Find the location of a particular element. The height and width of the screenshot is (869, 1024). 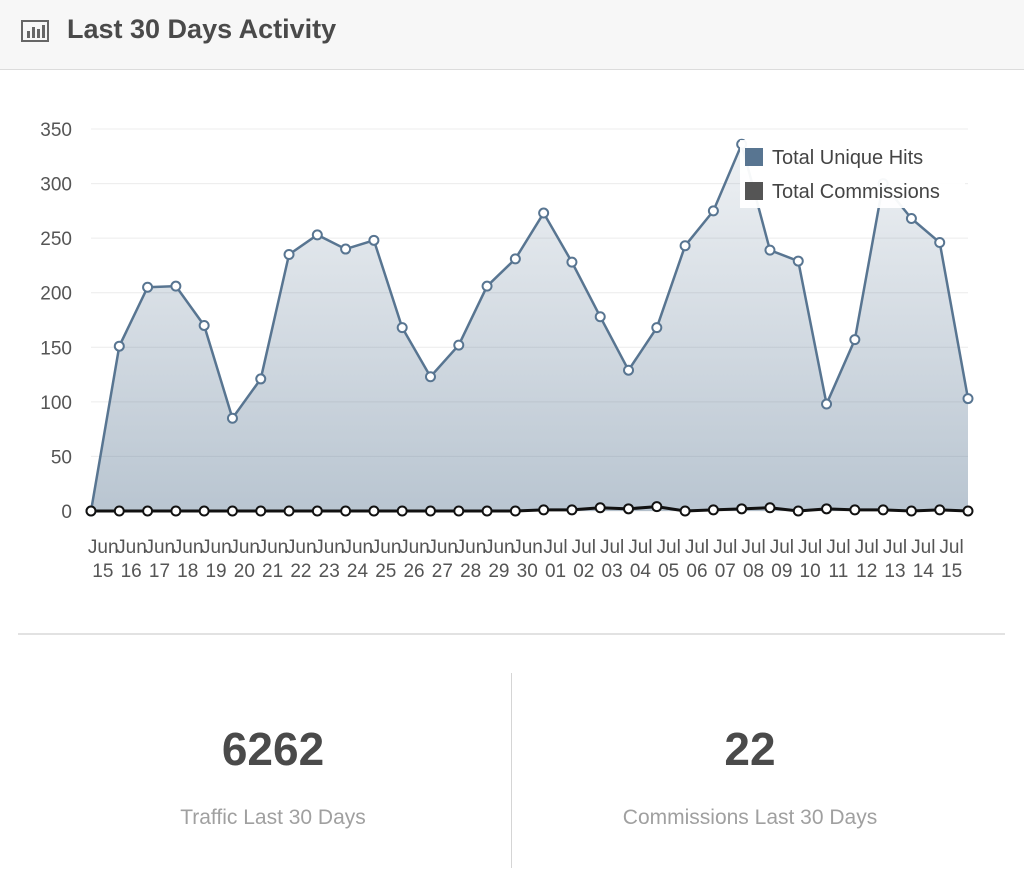

widget-header: Last 30 Days Activity is located at coordinates (512, 35).